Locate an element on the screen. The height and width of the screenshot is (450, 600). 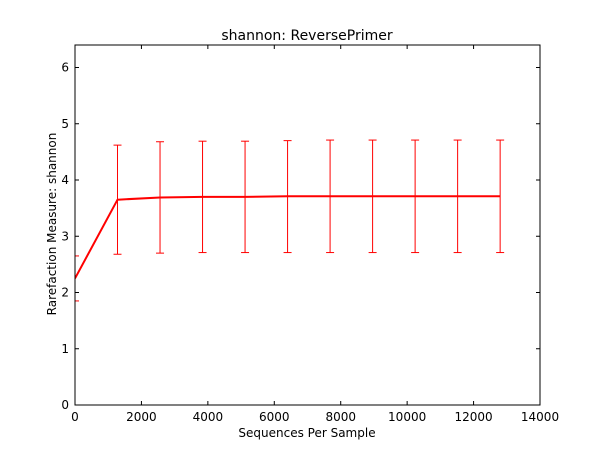
x-axis-title: Sequences Per Sample is located at coordinates (306, 433).